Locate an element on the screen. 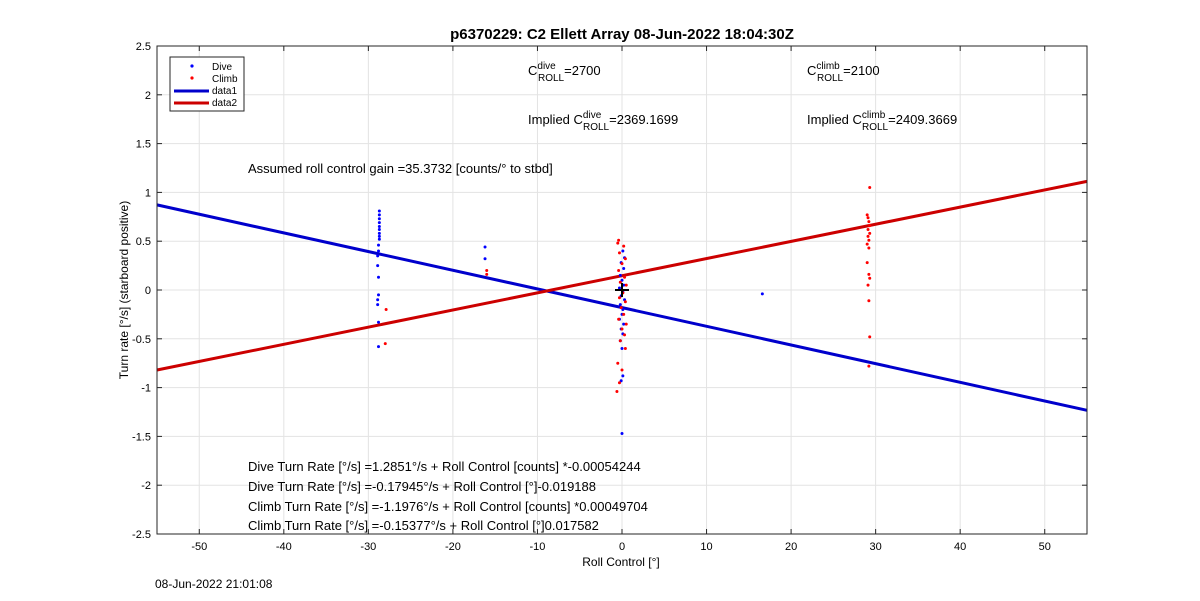 The width and height of the screenshot is (1200, 601). x-tick-label: 0 is located at coordinates (622, 547).